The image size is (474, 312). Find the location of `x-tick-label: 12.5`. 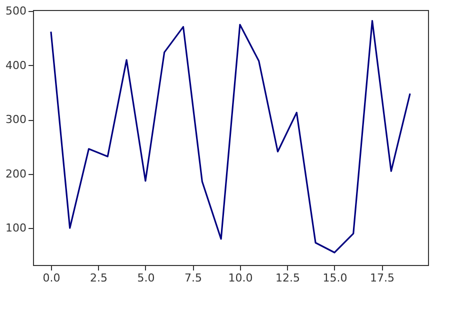

x-tick-label: 12.5 is located at coordinates (287, 278).